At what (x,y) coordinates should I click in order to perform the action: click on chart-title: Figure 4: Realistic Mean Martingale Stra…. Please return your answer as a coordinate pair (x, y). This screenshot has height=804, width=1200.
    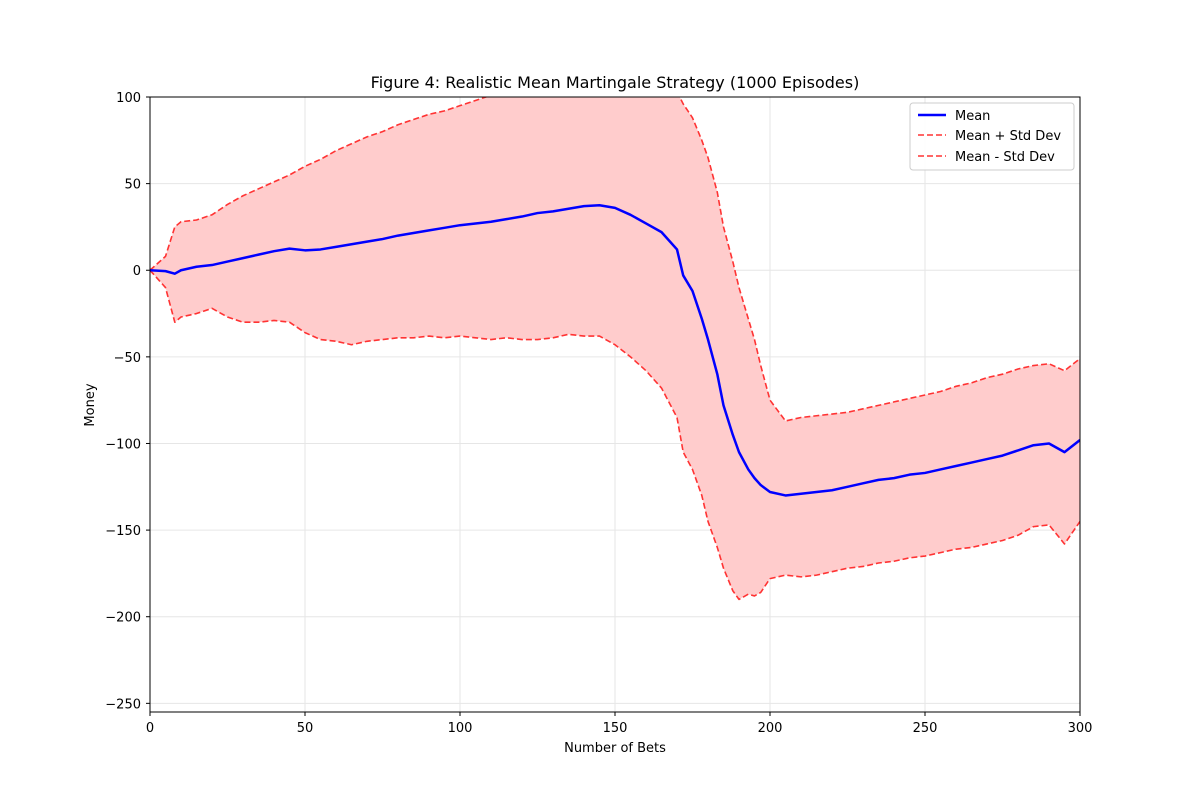
    Looking at the image, I should click on (615, 82).